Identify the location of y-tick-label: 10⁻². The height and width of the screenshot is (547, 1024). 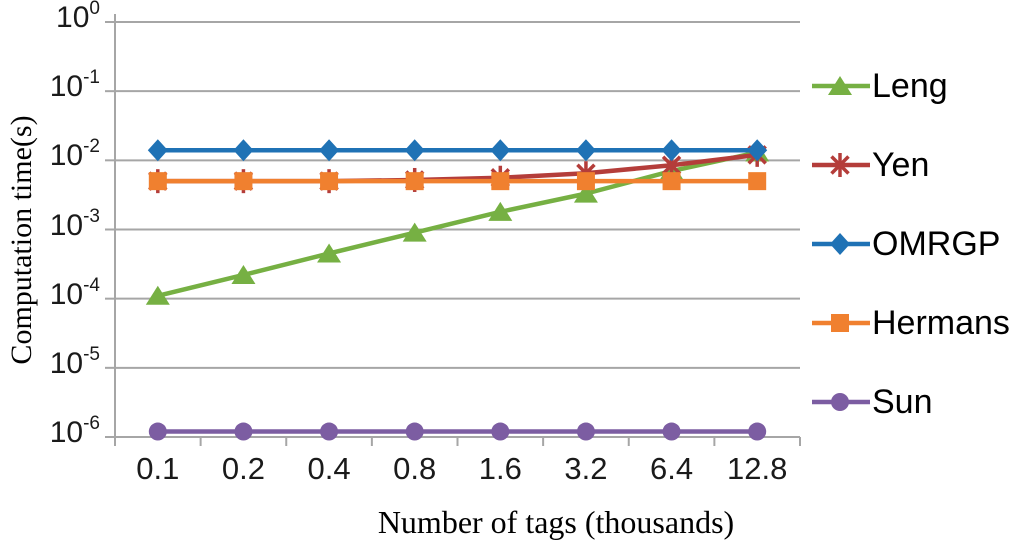
(74, 154).